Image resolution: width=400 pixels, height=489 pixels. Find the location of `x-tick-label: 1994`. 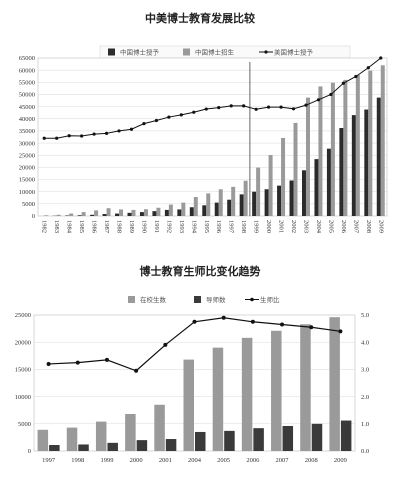

x-tick-label: 1994 is located at coordinates (193, 227).